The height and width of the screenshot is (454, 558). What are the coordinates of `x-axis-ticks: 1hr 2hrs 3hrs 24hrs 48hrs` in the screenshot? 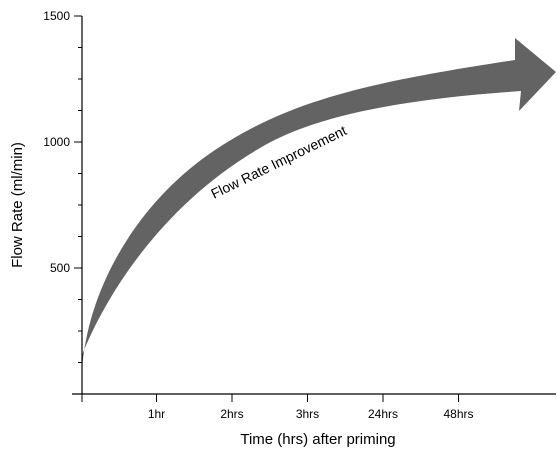 It's located at (277, 407).